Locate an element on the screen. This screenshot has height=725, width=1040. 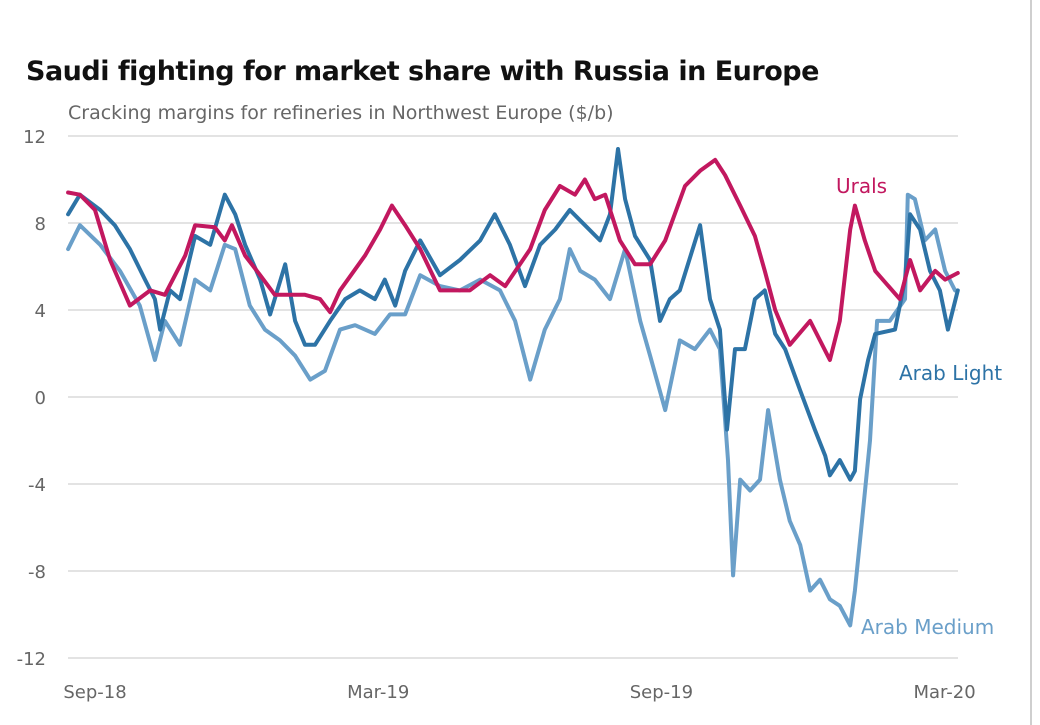
series-label-urals: Urals is located at coordinates (861, 186).